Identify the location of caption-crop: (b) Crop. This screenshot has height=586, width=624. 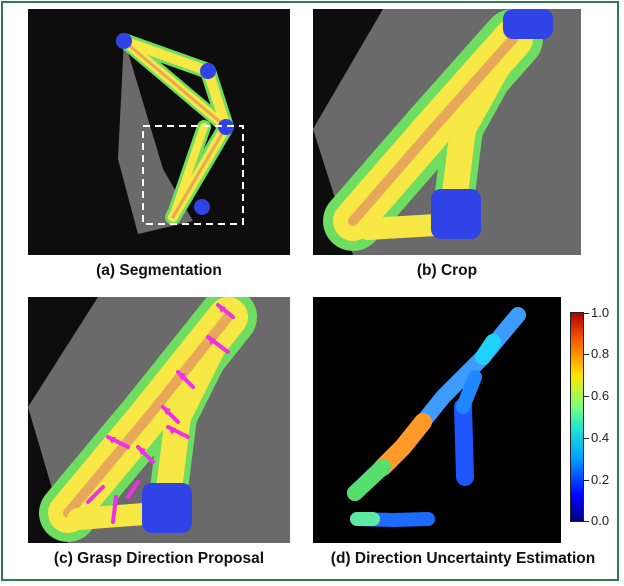
(447, 270).